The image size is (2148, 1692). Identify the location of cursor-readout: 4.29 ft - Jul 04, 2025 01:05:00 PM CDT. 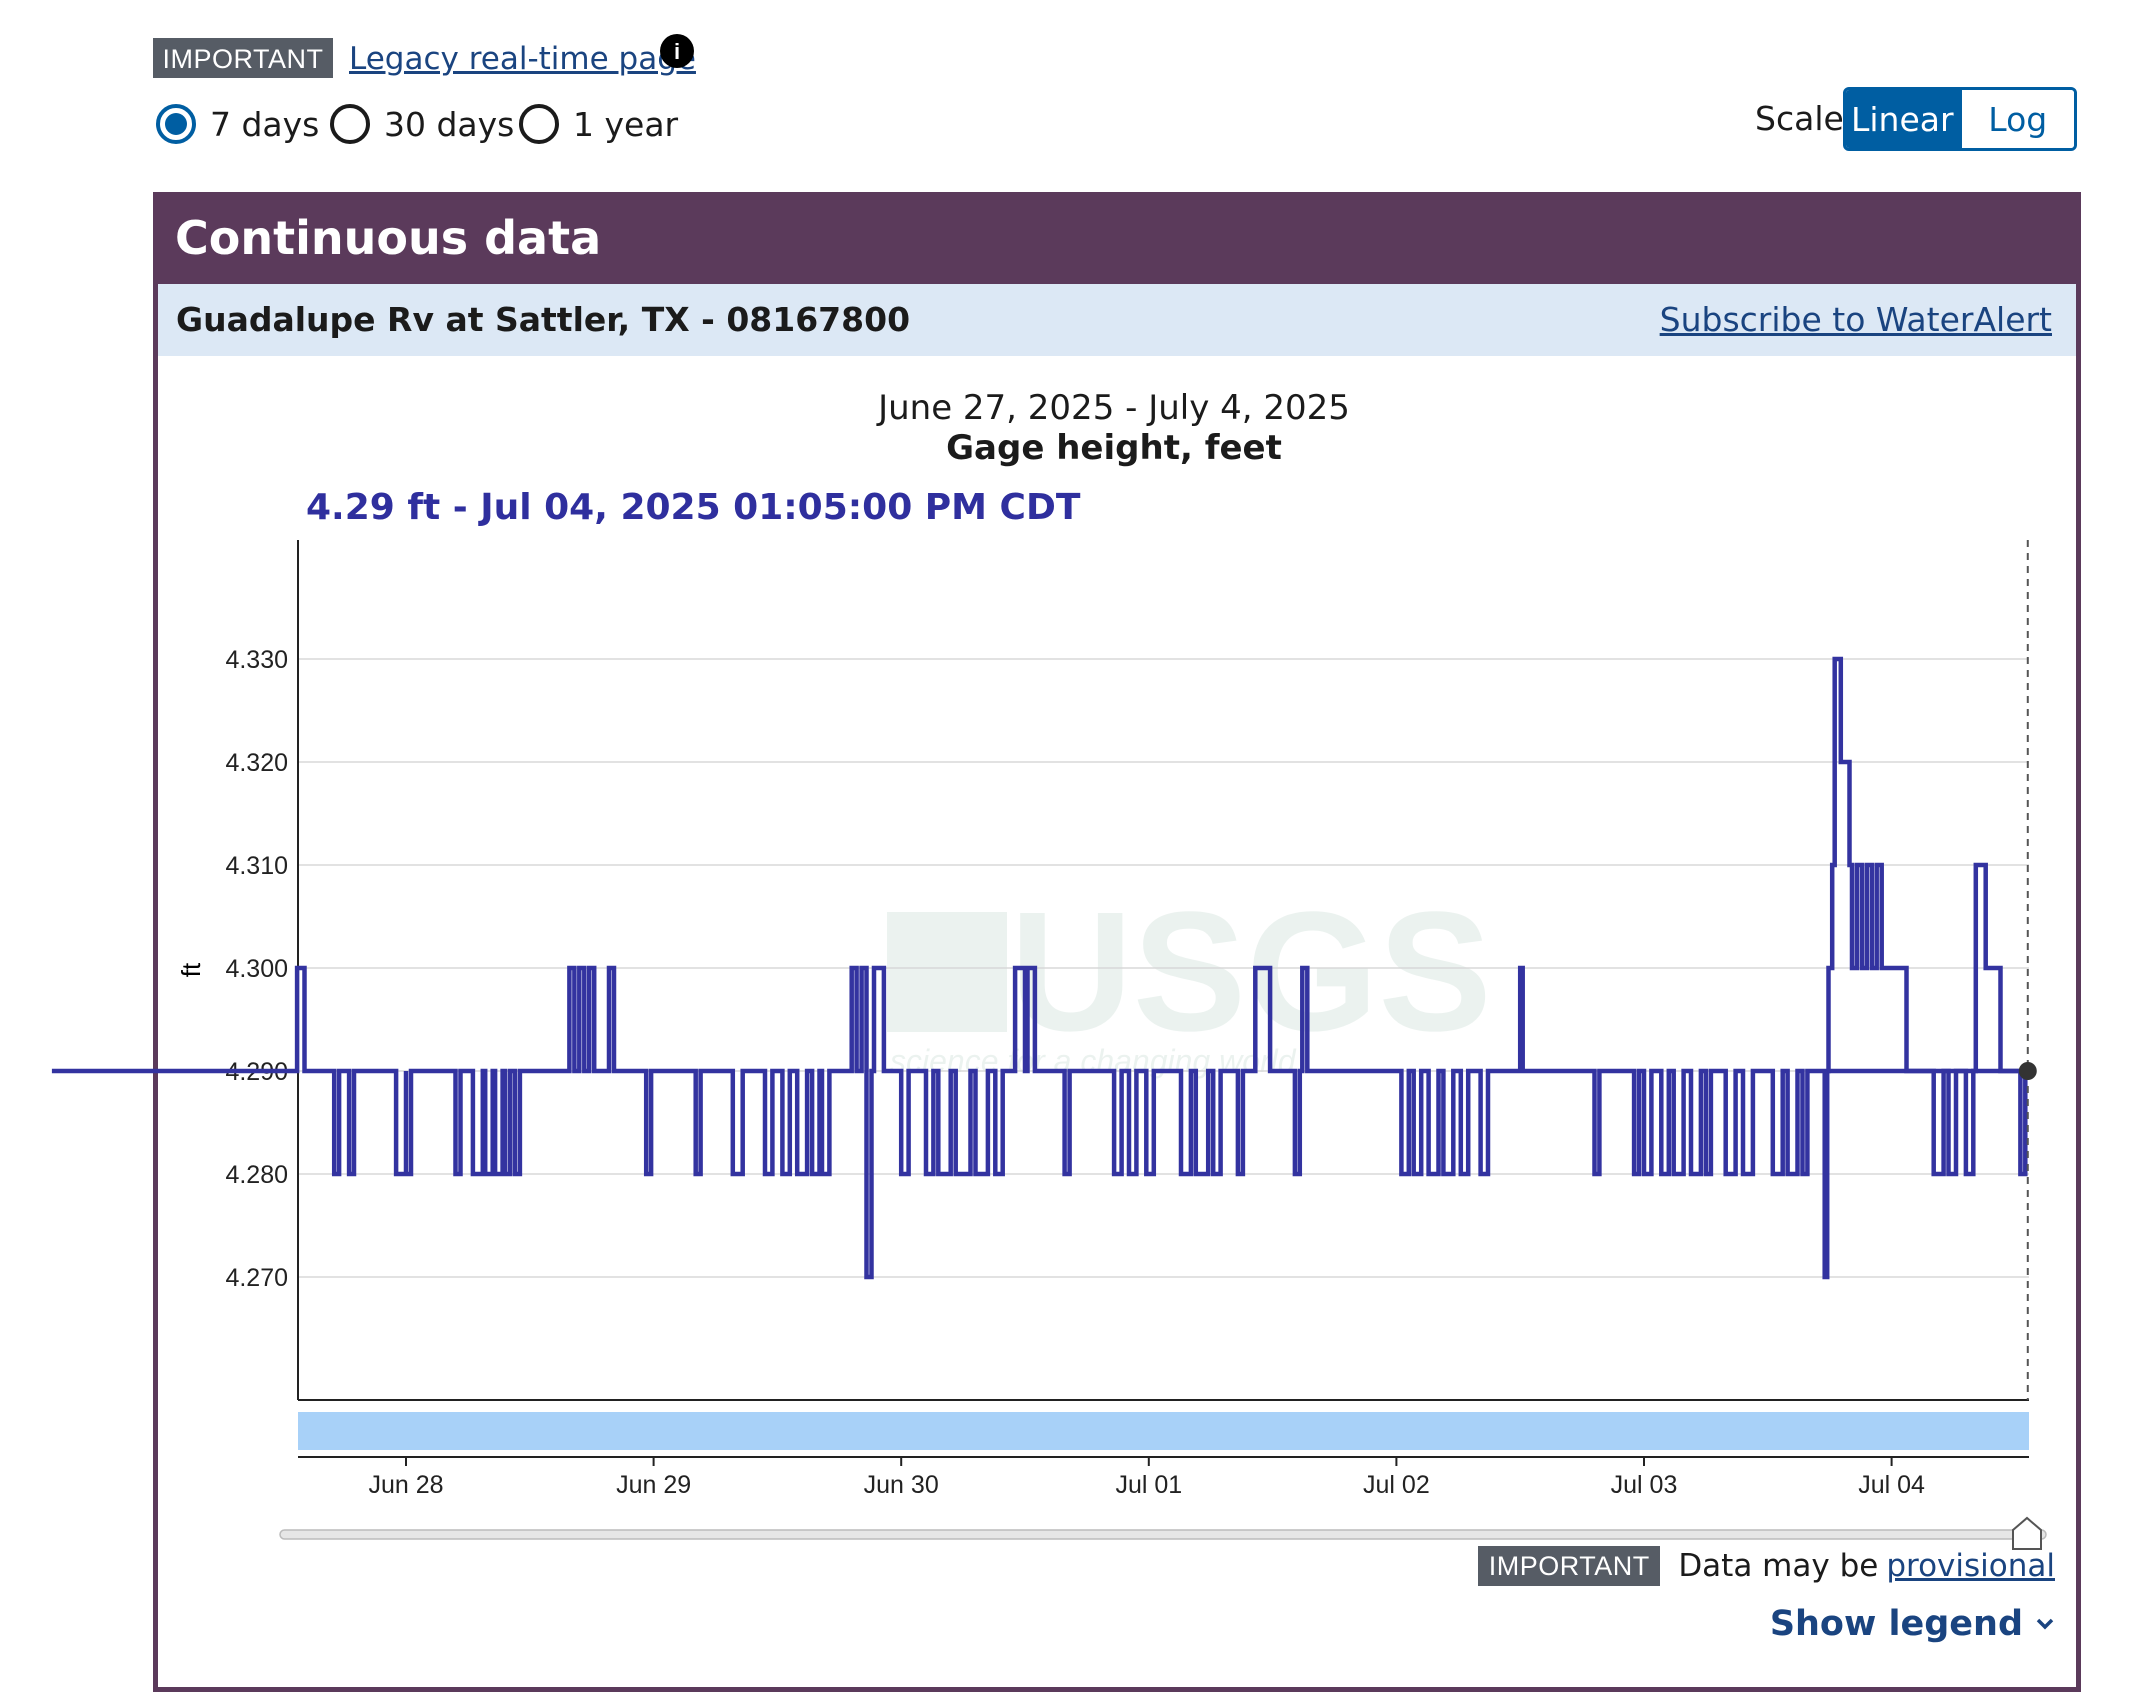
(693, 507).